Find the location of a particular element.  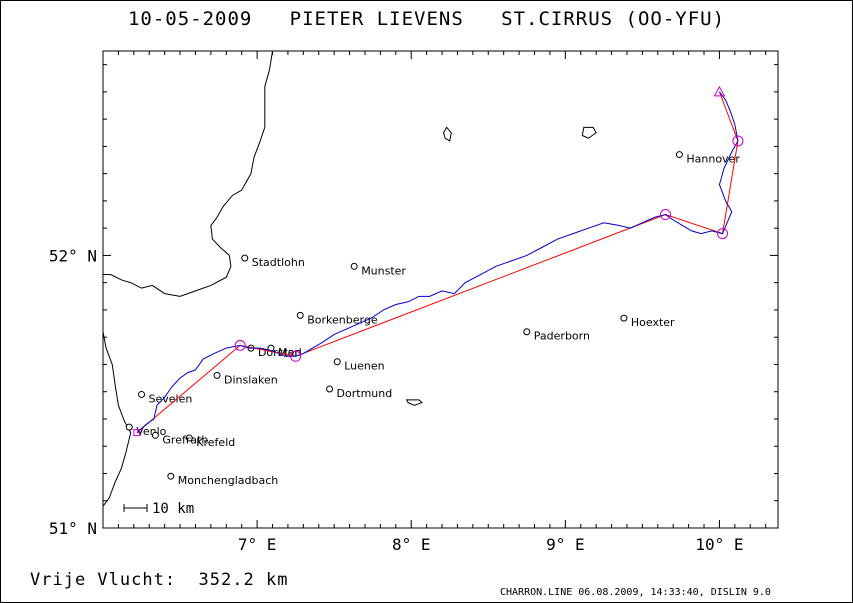

x-axis-label: 10° E is located at coordinates (719, 544).